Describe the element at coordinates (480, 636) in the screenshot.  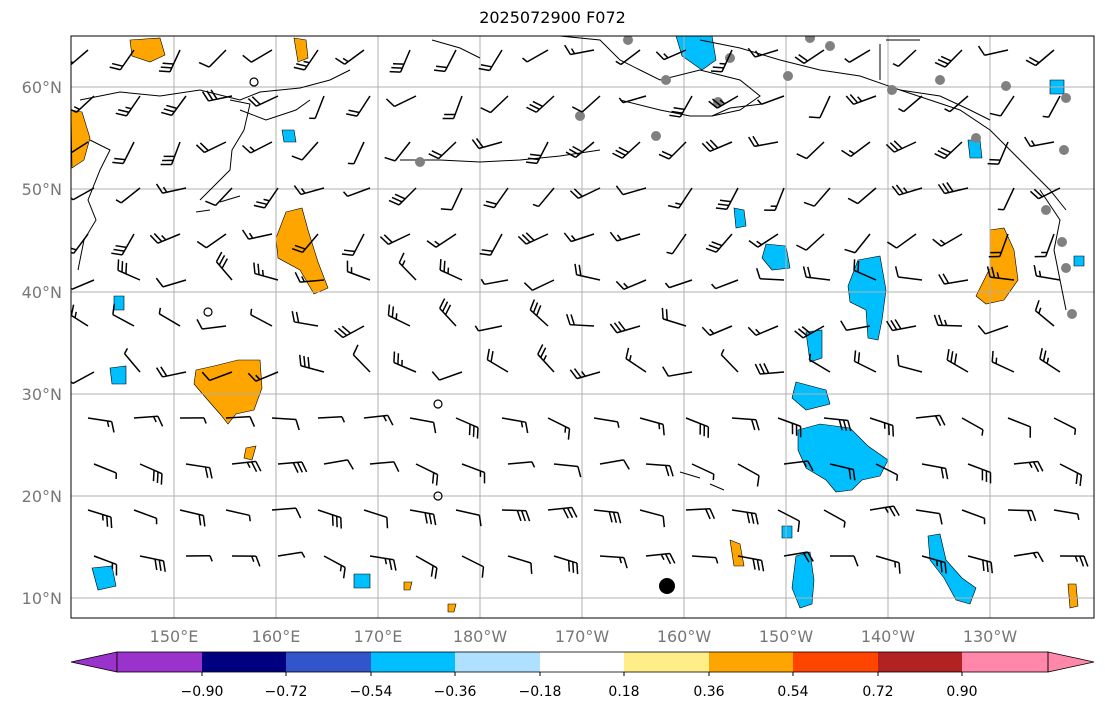
I see `lon-label-180w: 180°W` at that location.